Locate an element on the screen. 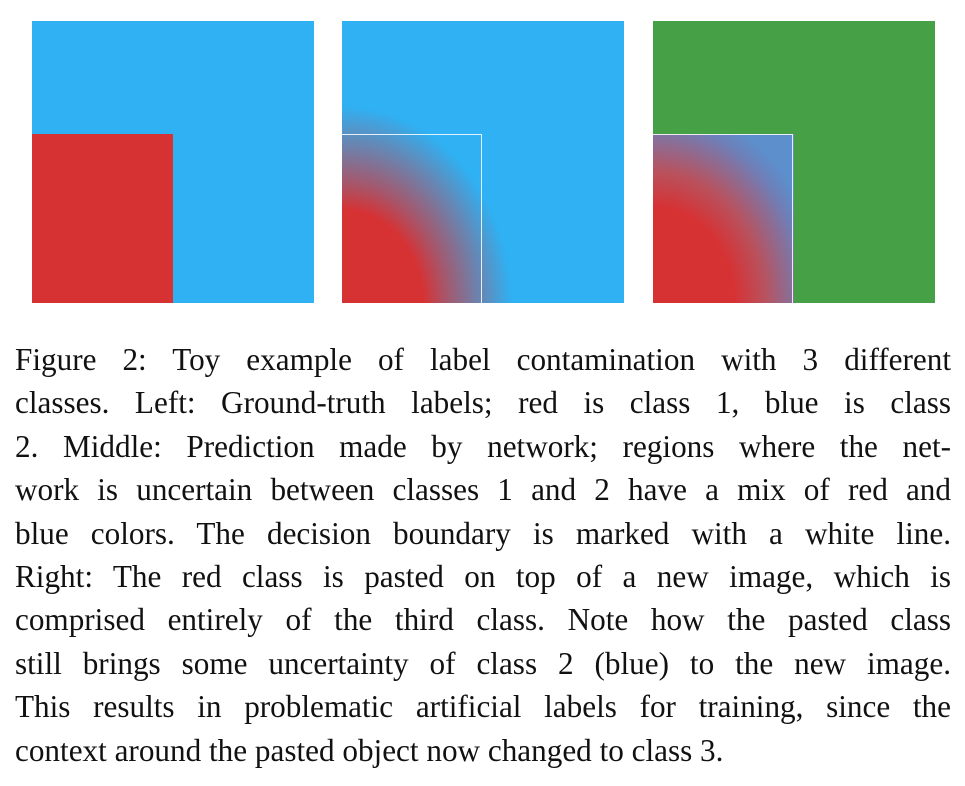 The width and height of the screenshot is (965, 786). pasted-panel is located at coordinates (794, 162).